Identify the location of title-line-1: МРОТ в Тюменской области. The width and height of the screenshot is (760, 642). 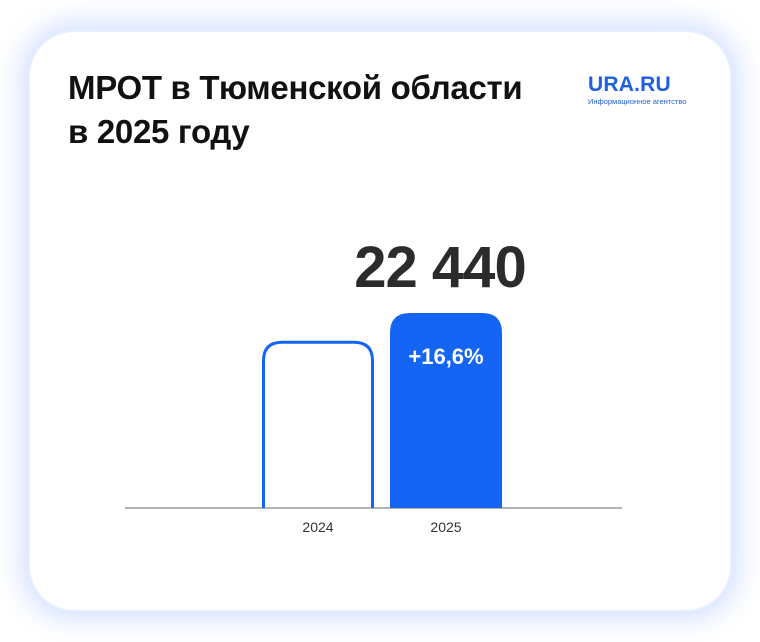
(295, 87).